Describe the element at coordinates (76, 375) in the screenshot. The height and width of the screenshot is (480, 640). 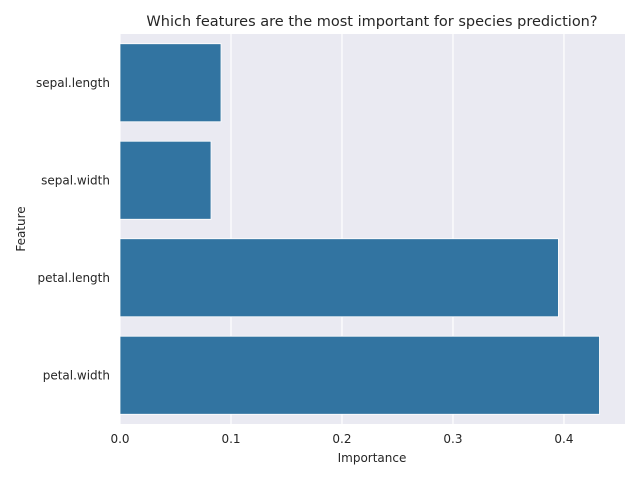
I see `y-tick-label: petal.width` at that location.